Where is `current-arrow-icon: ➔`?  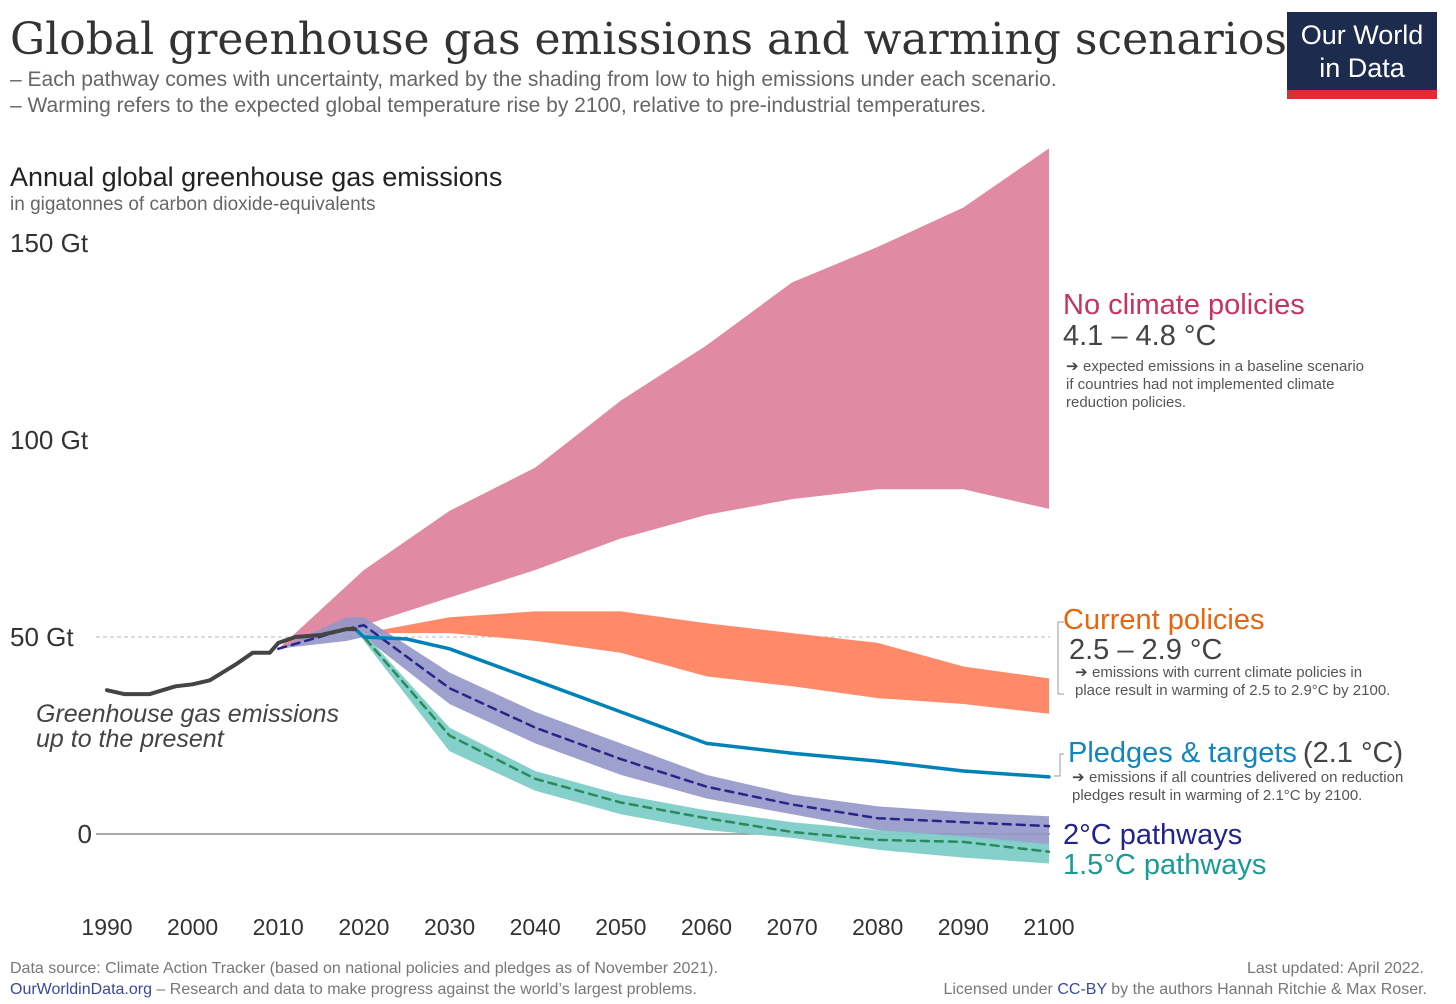 current-arrow-icon: ➔ is located at coordinates (1081, 672).